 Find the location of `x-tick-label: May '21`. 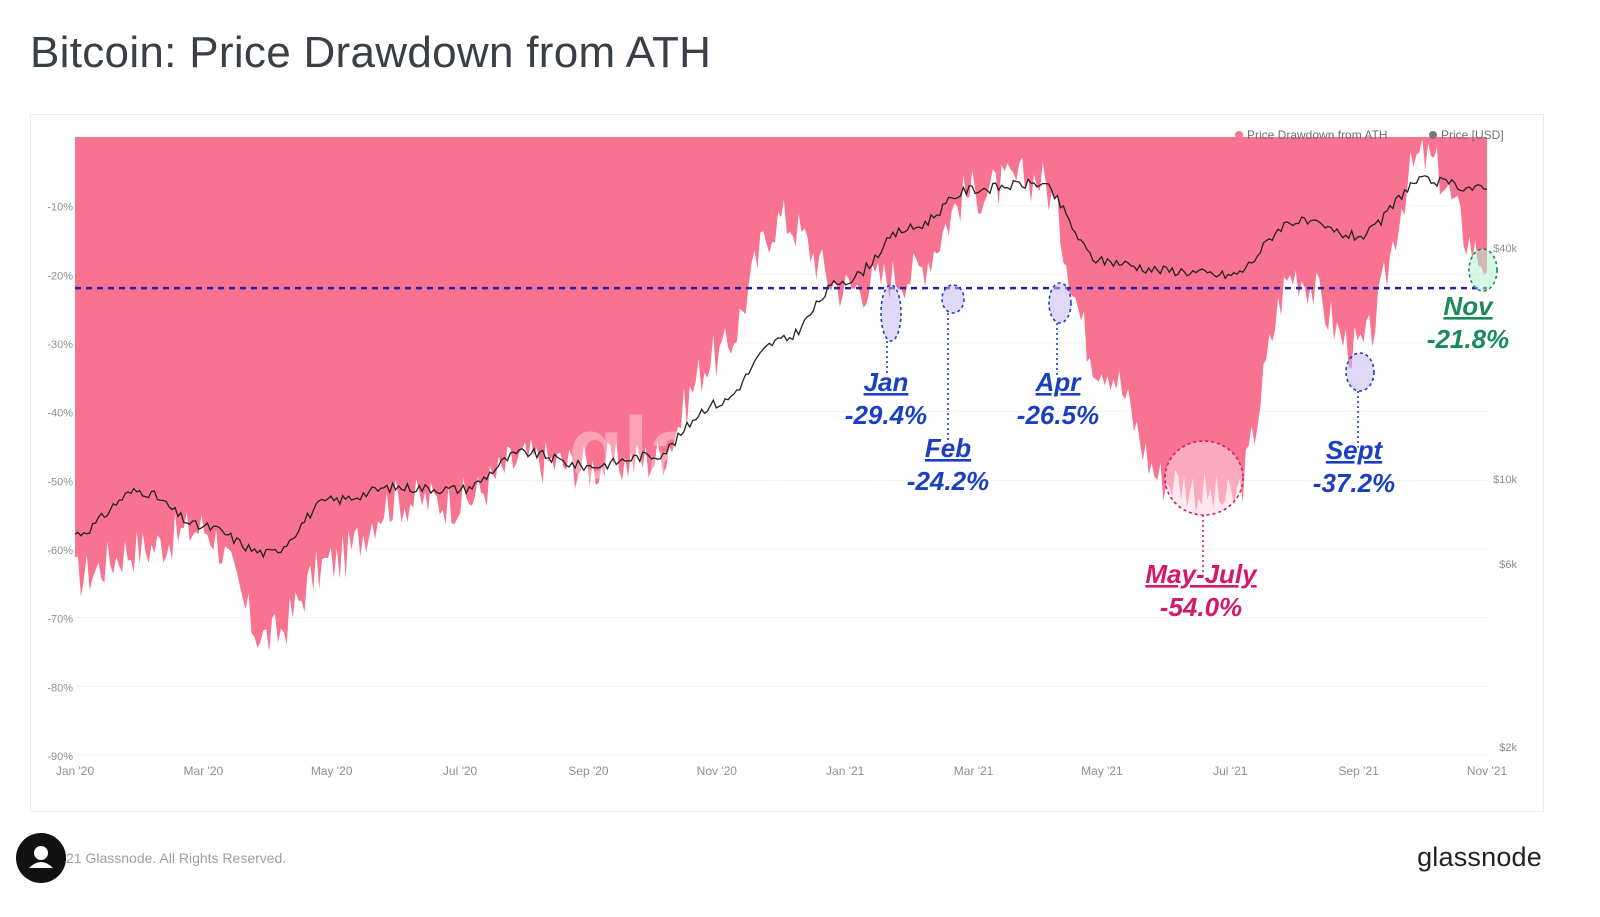

x-tick-label: May '21 is located at coordinates (1102, 771).